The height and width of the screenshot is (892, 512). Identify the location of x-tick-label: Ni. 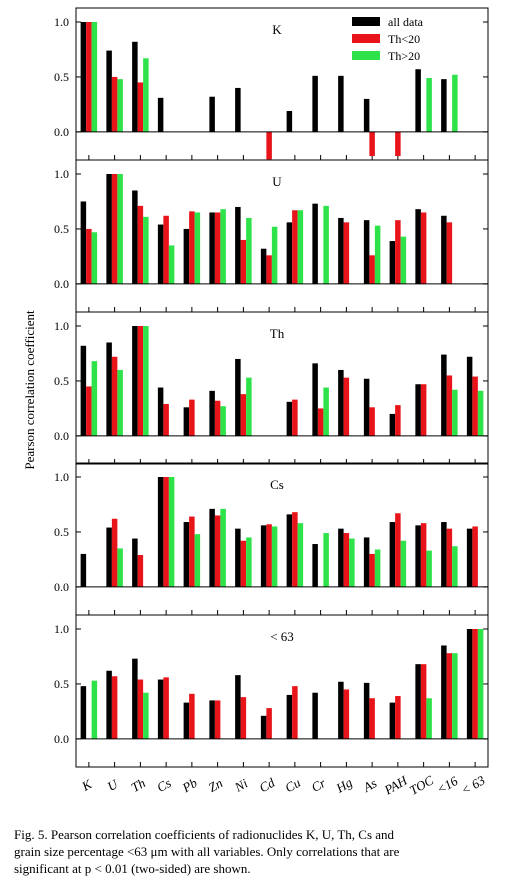
(240, 785).